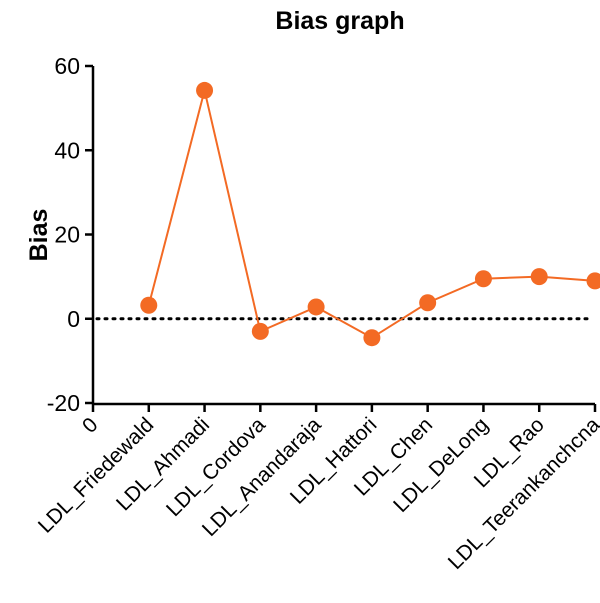  I want to click on y-tick-label: 20, so click(67, 235).